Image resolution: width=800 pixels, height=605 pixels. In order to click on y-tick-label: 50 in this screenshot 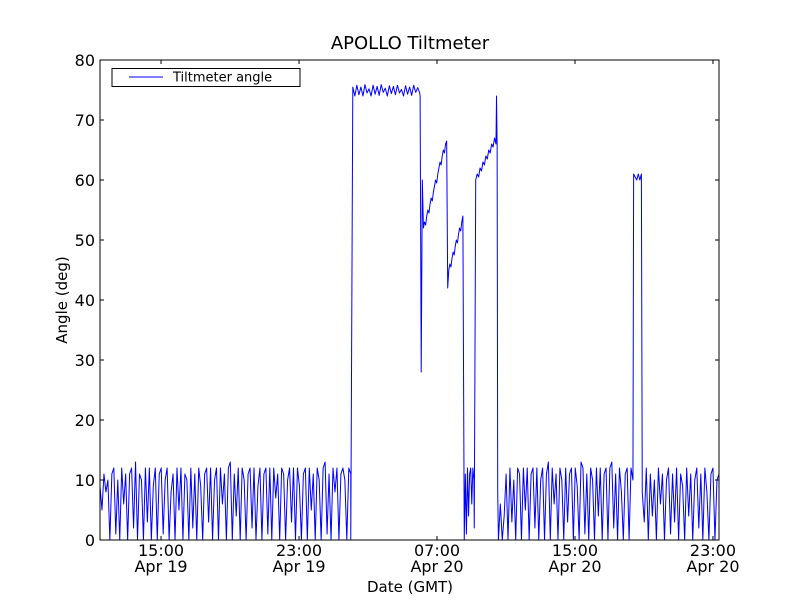, I will do `click(85, 240)`.